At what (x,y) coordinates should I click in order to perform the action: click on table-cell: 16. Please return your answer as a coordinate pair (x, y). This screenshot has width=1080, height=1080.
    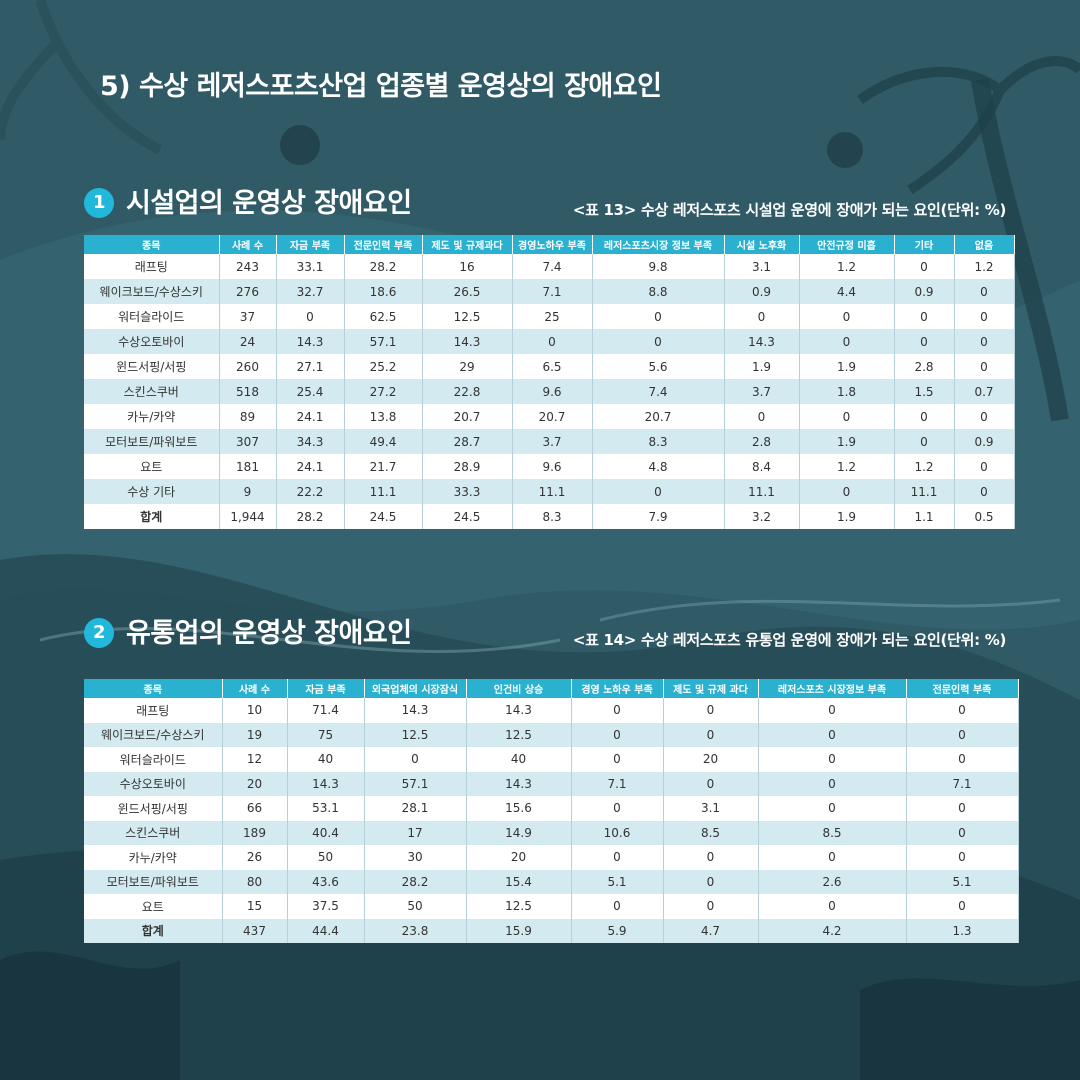
    Looking at the image, I should click on (467, 266).